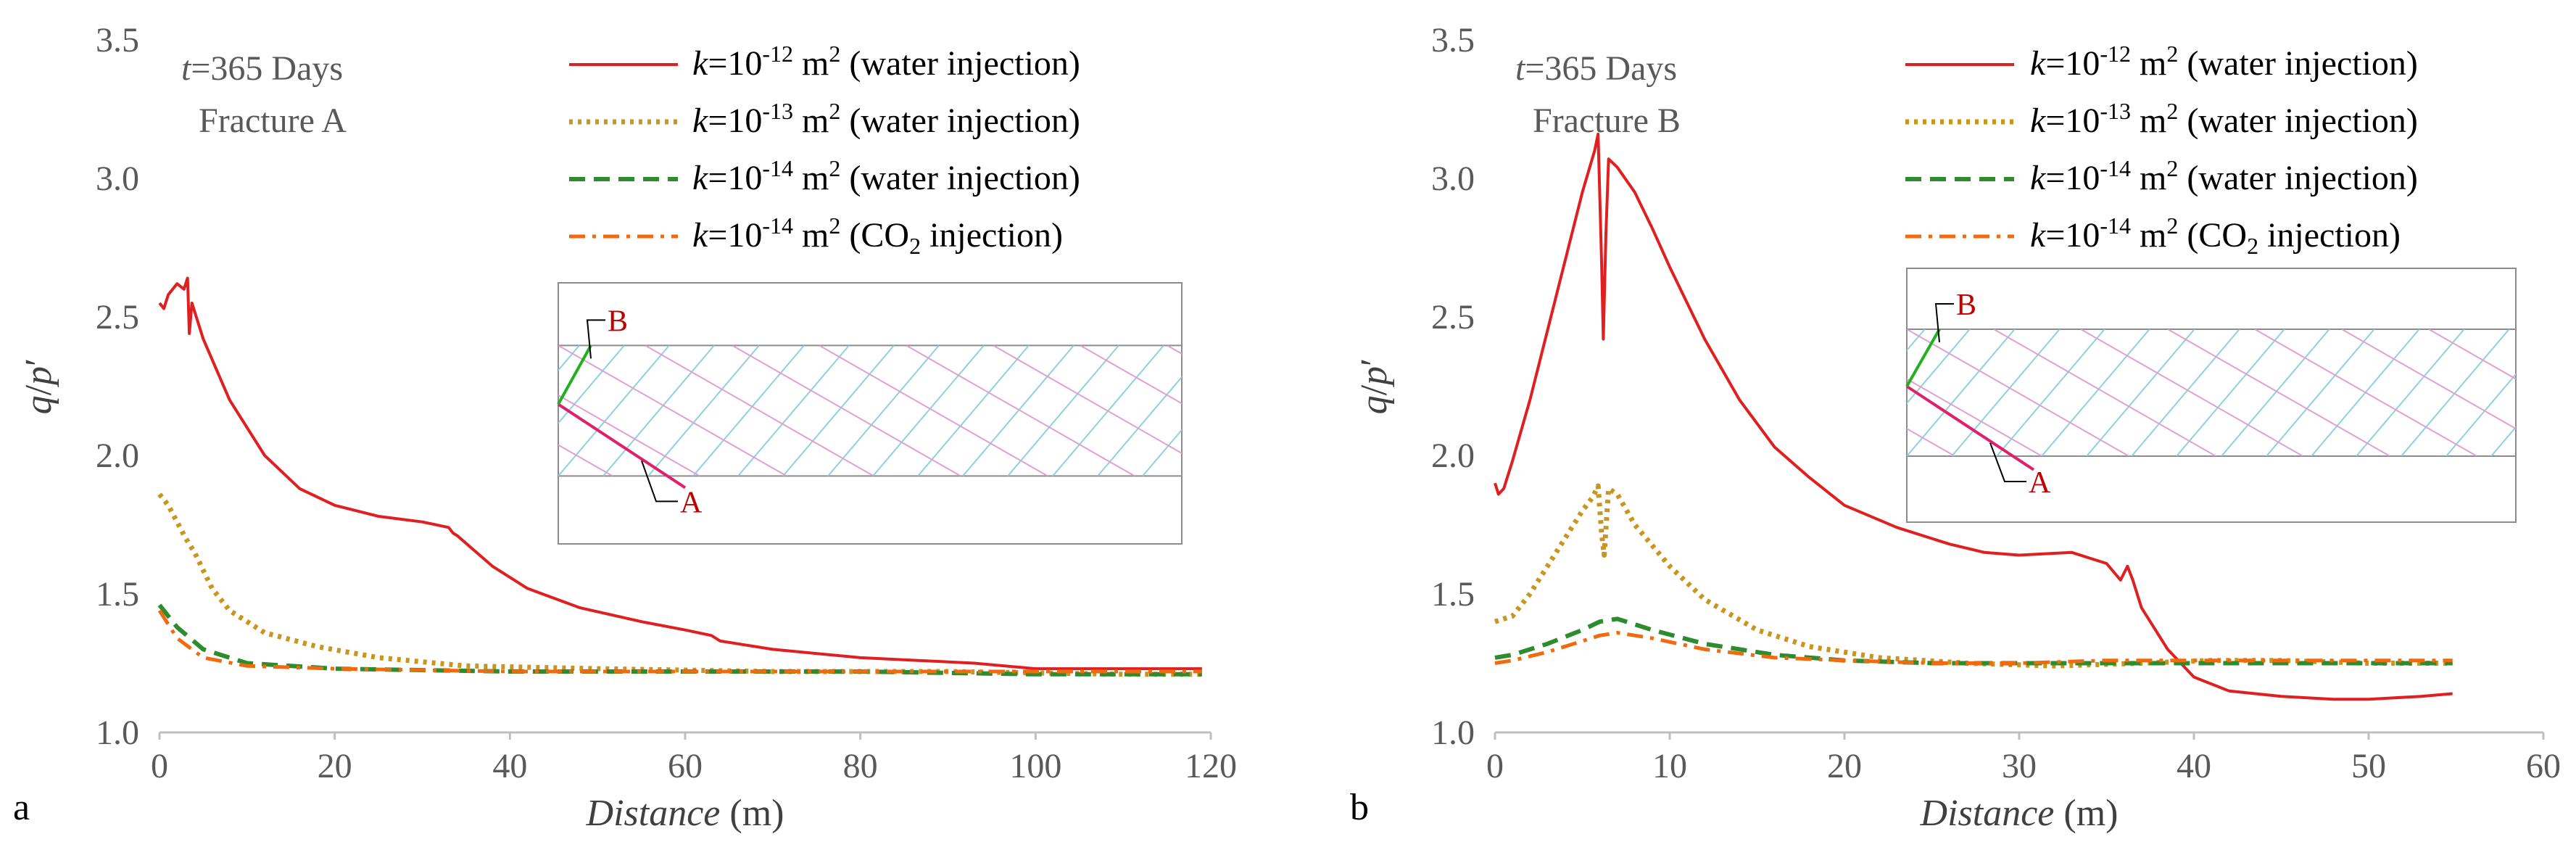 Image resolution: width=2576 pixels, height=855 pixels. What do you see at coordinates (2194, 766) in the screenshot?
I see `x-tick-label: 40` at bounding box center [2194, 766].